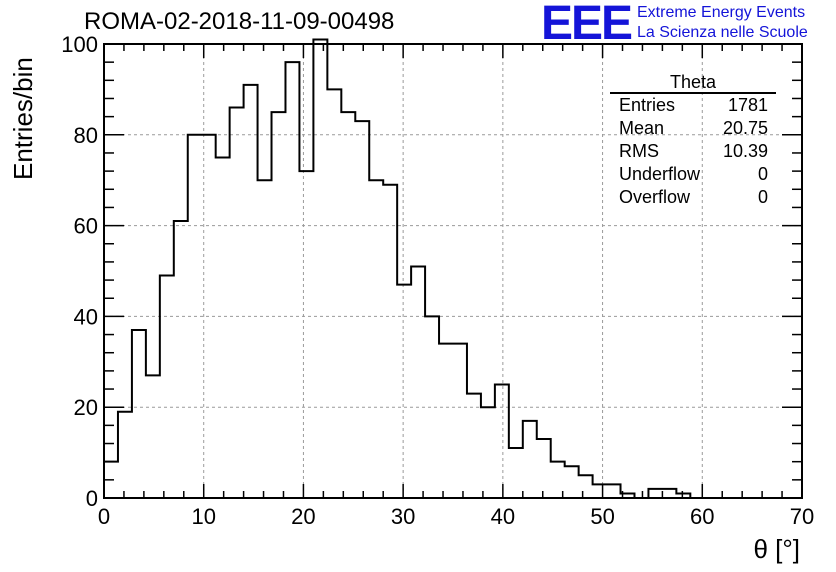 The height and width of the screenshot is (572, 836). I want to click on x-tick-label: 30, so click(403, 516).